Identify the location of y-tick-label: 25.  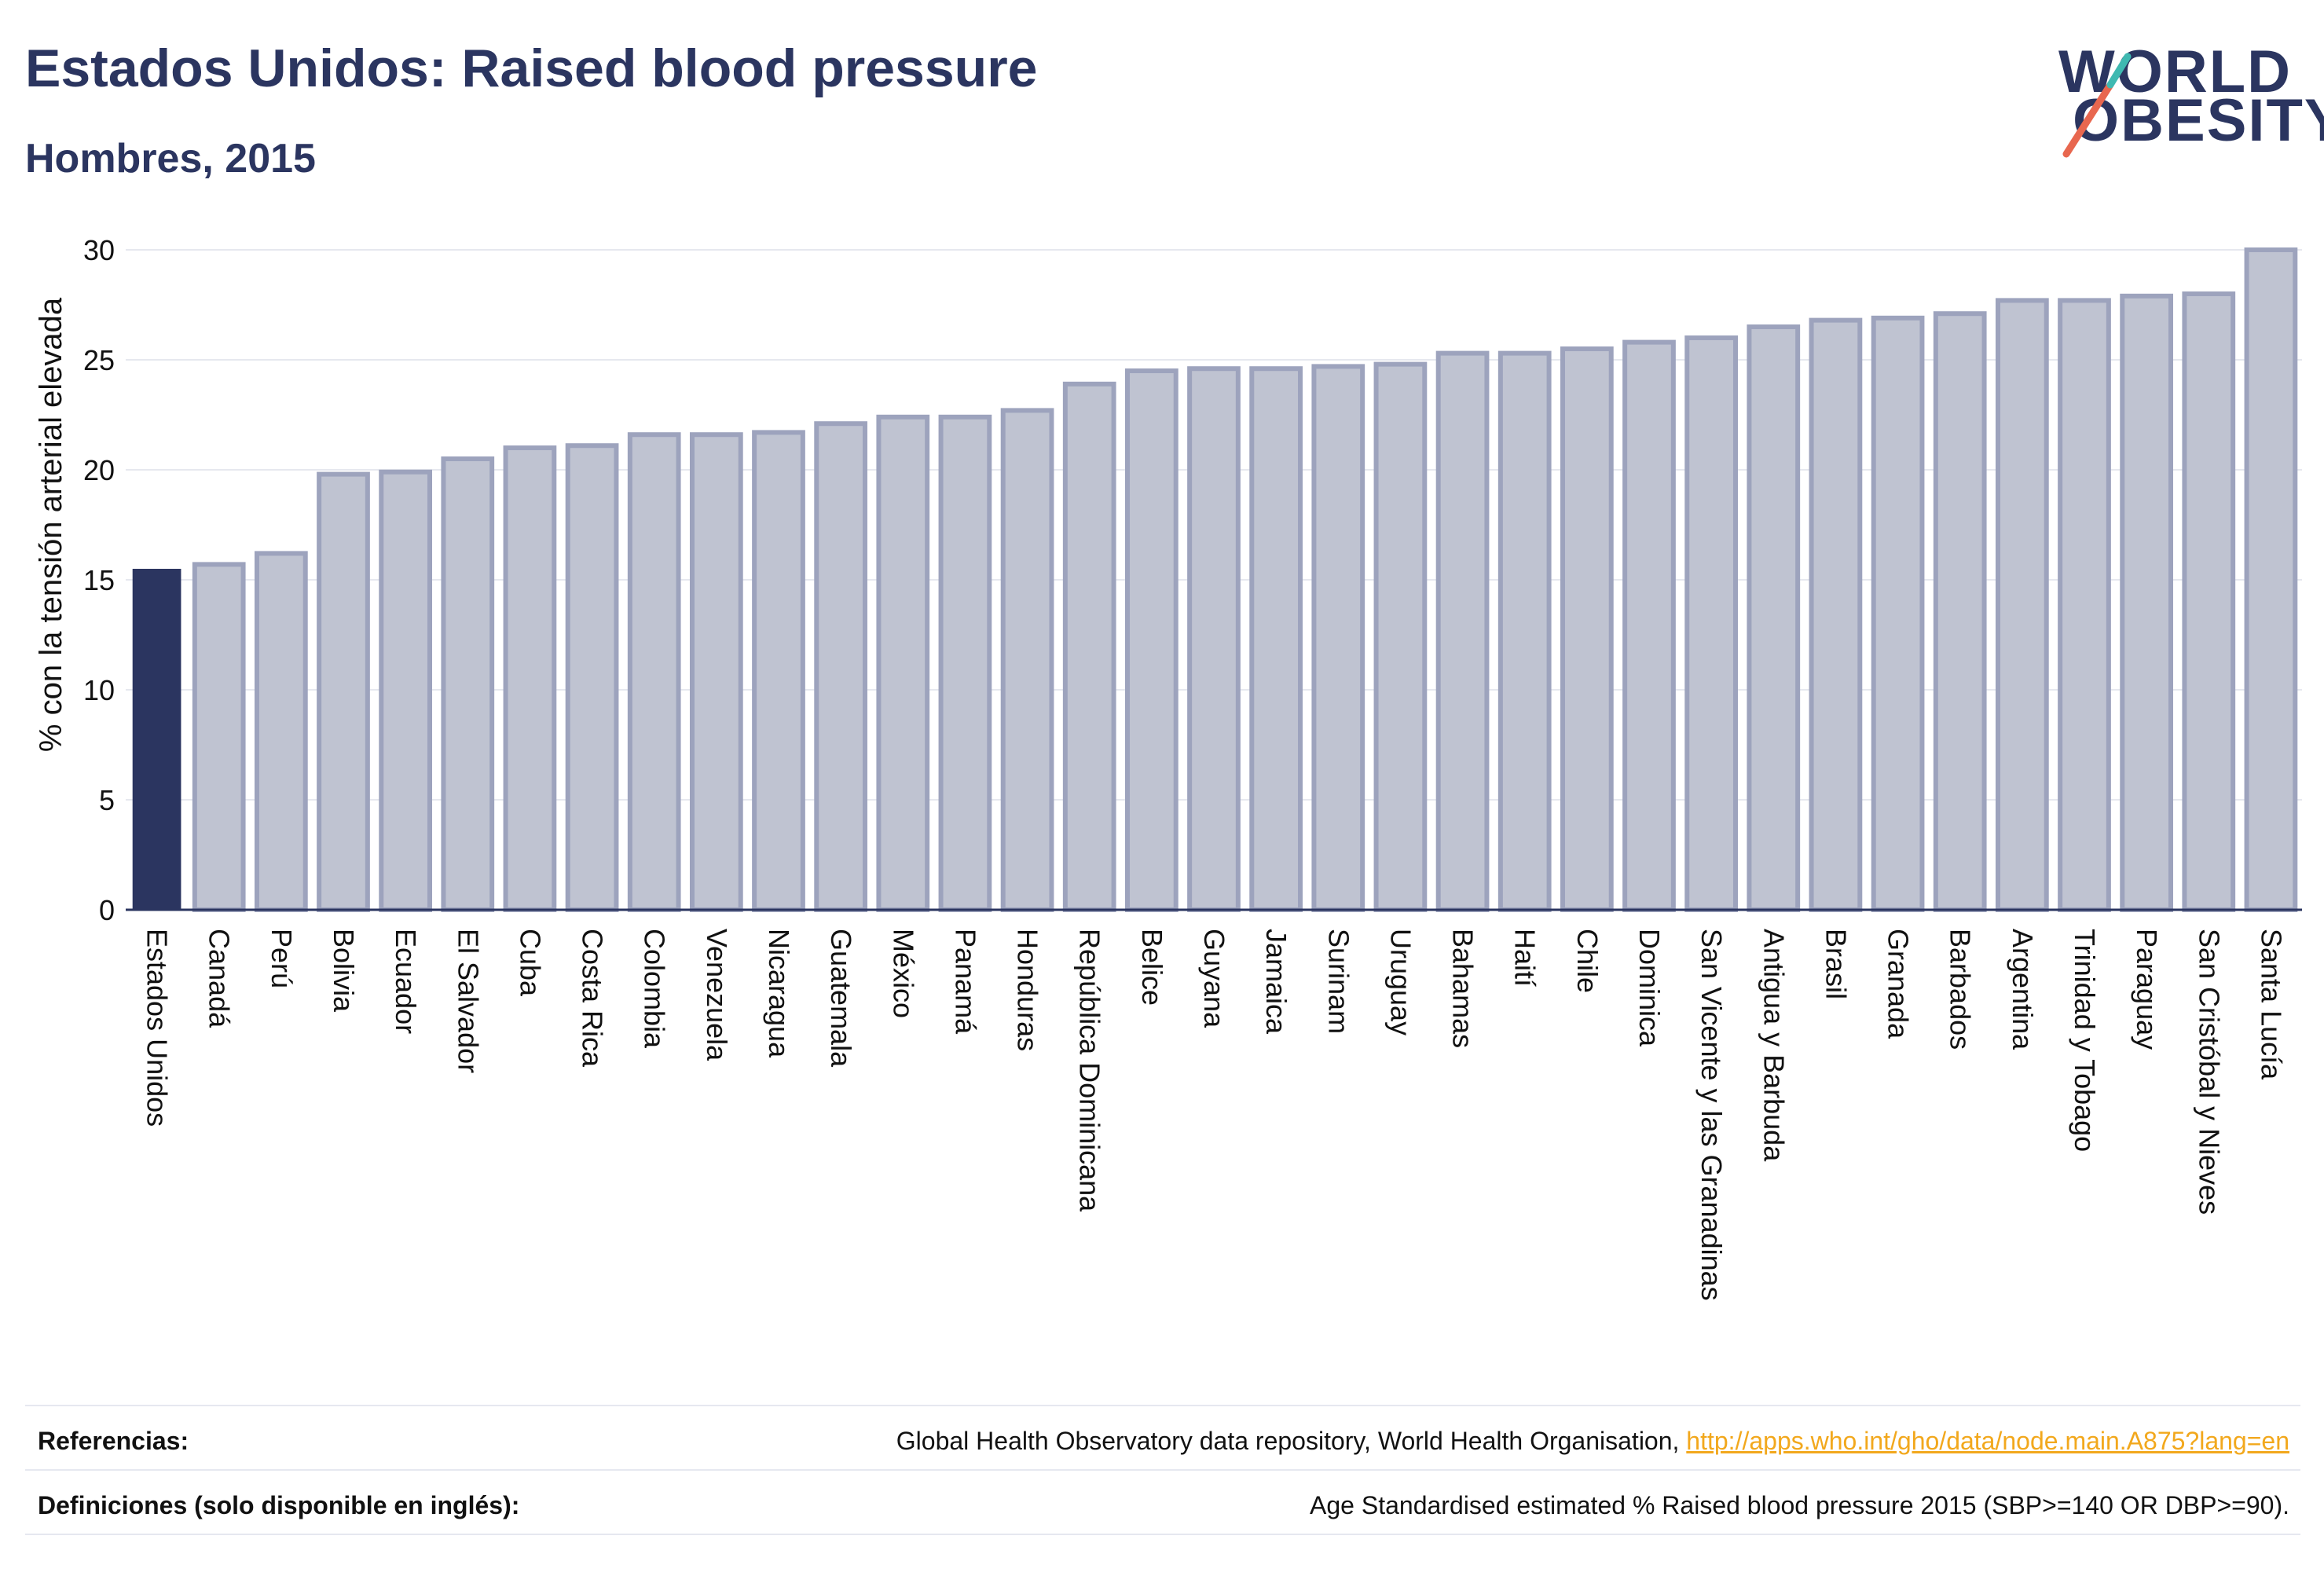
(99, 360).